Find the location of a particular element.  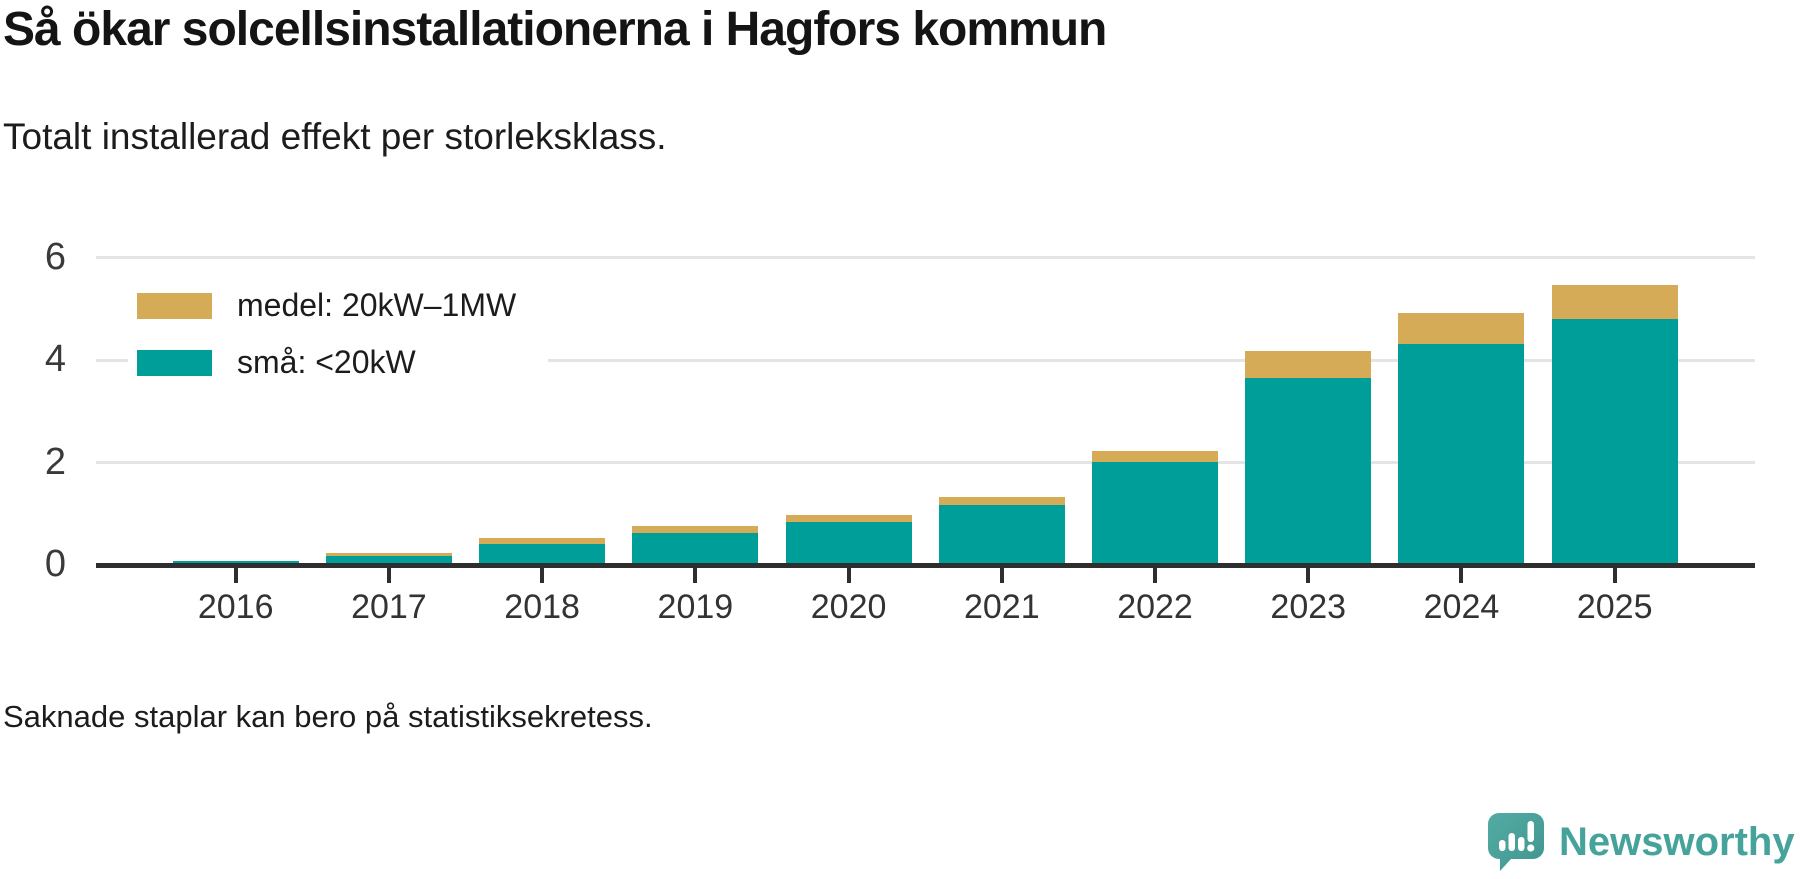

legend-item-medel: medel: 20kW–1MW is located at coordinates (326, 305).